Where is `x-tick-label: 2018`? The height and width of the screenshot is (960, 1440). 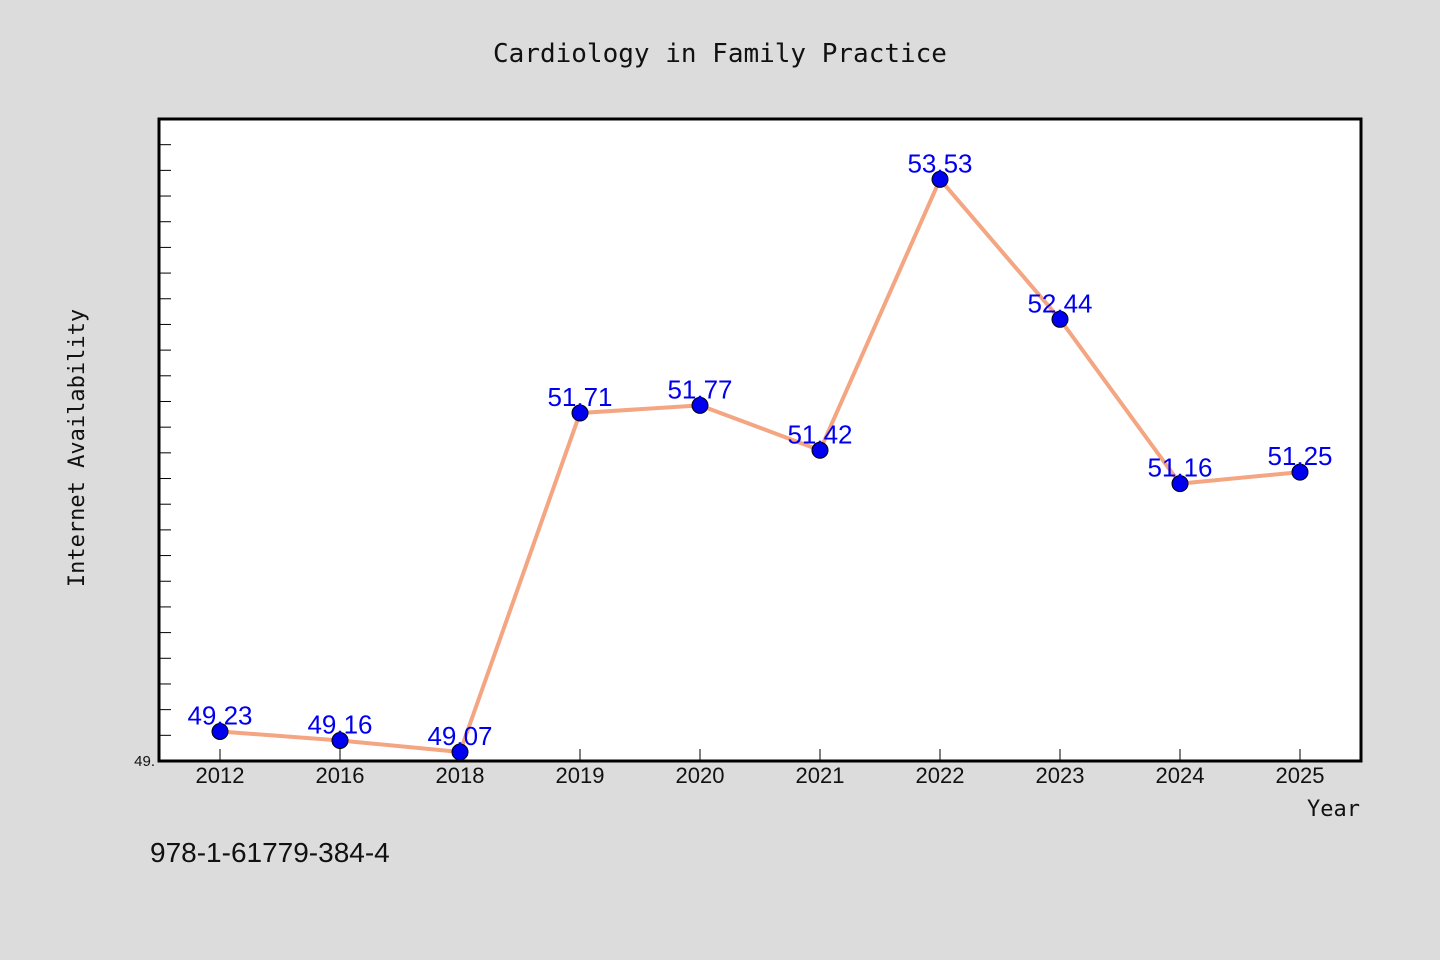 x-tick-label: 2018 is located at coordinates (460, 775).